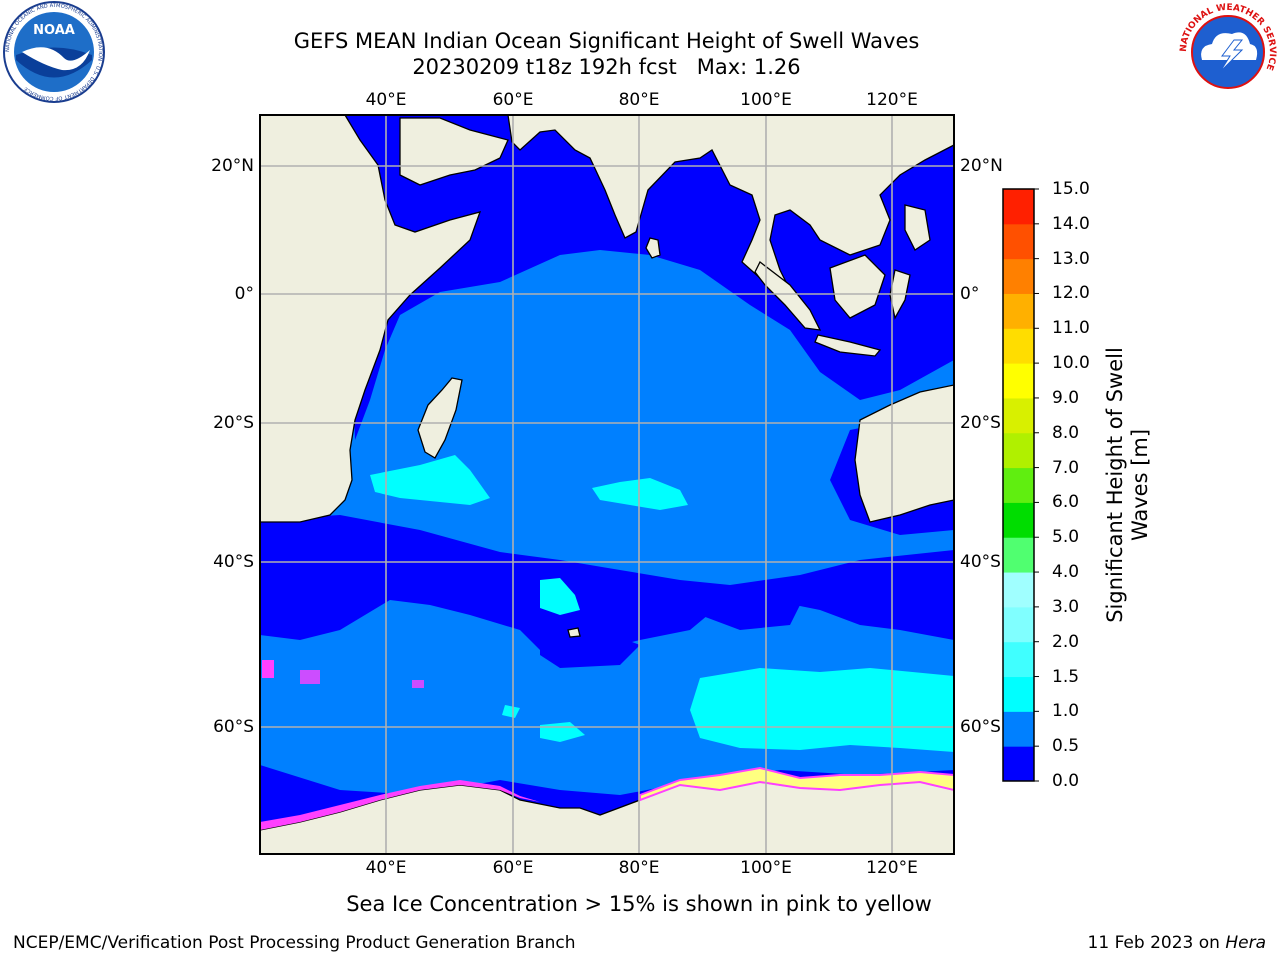 The width and height of the screenshot is (1280, 960). Describe the element at coordinates (1066, 641) in the screenshot. I see `colorbar-tick-label: 2.0` at that location.